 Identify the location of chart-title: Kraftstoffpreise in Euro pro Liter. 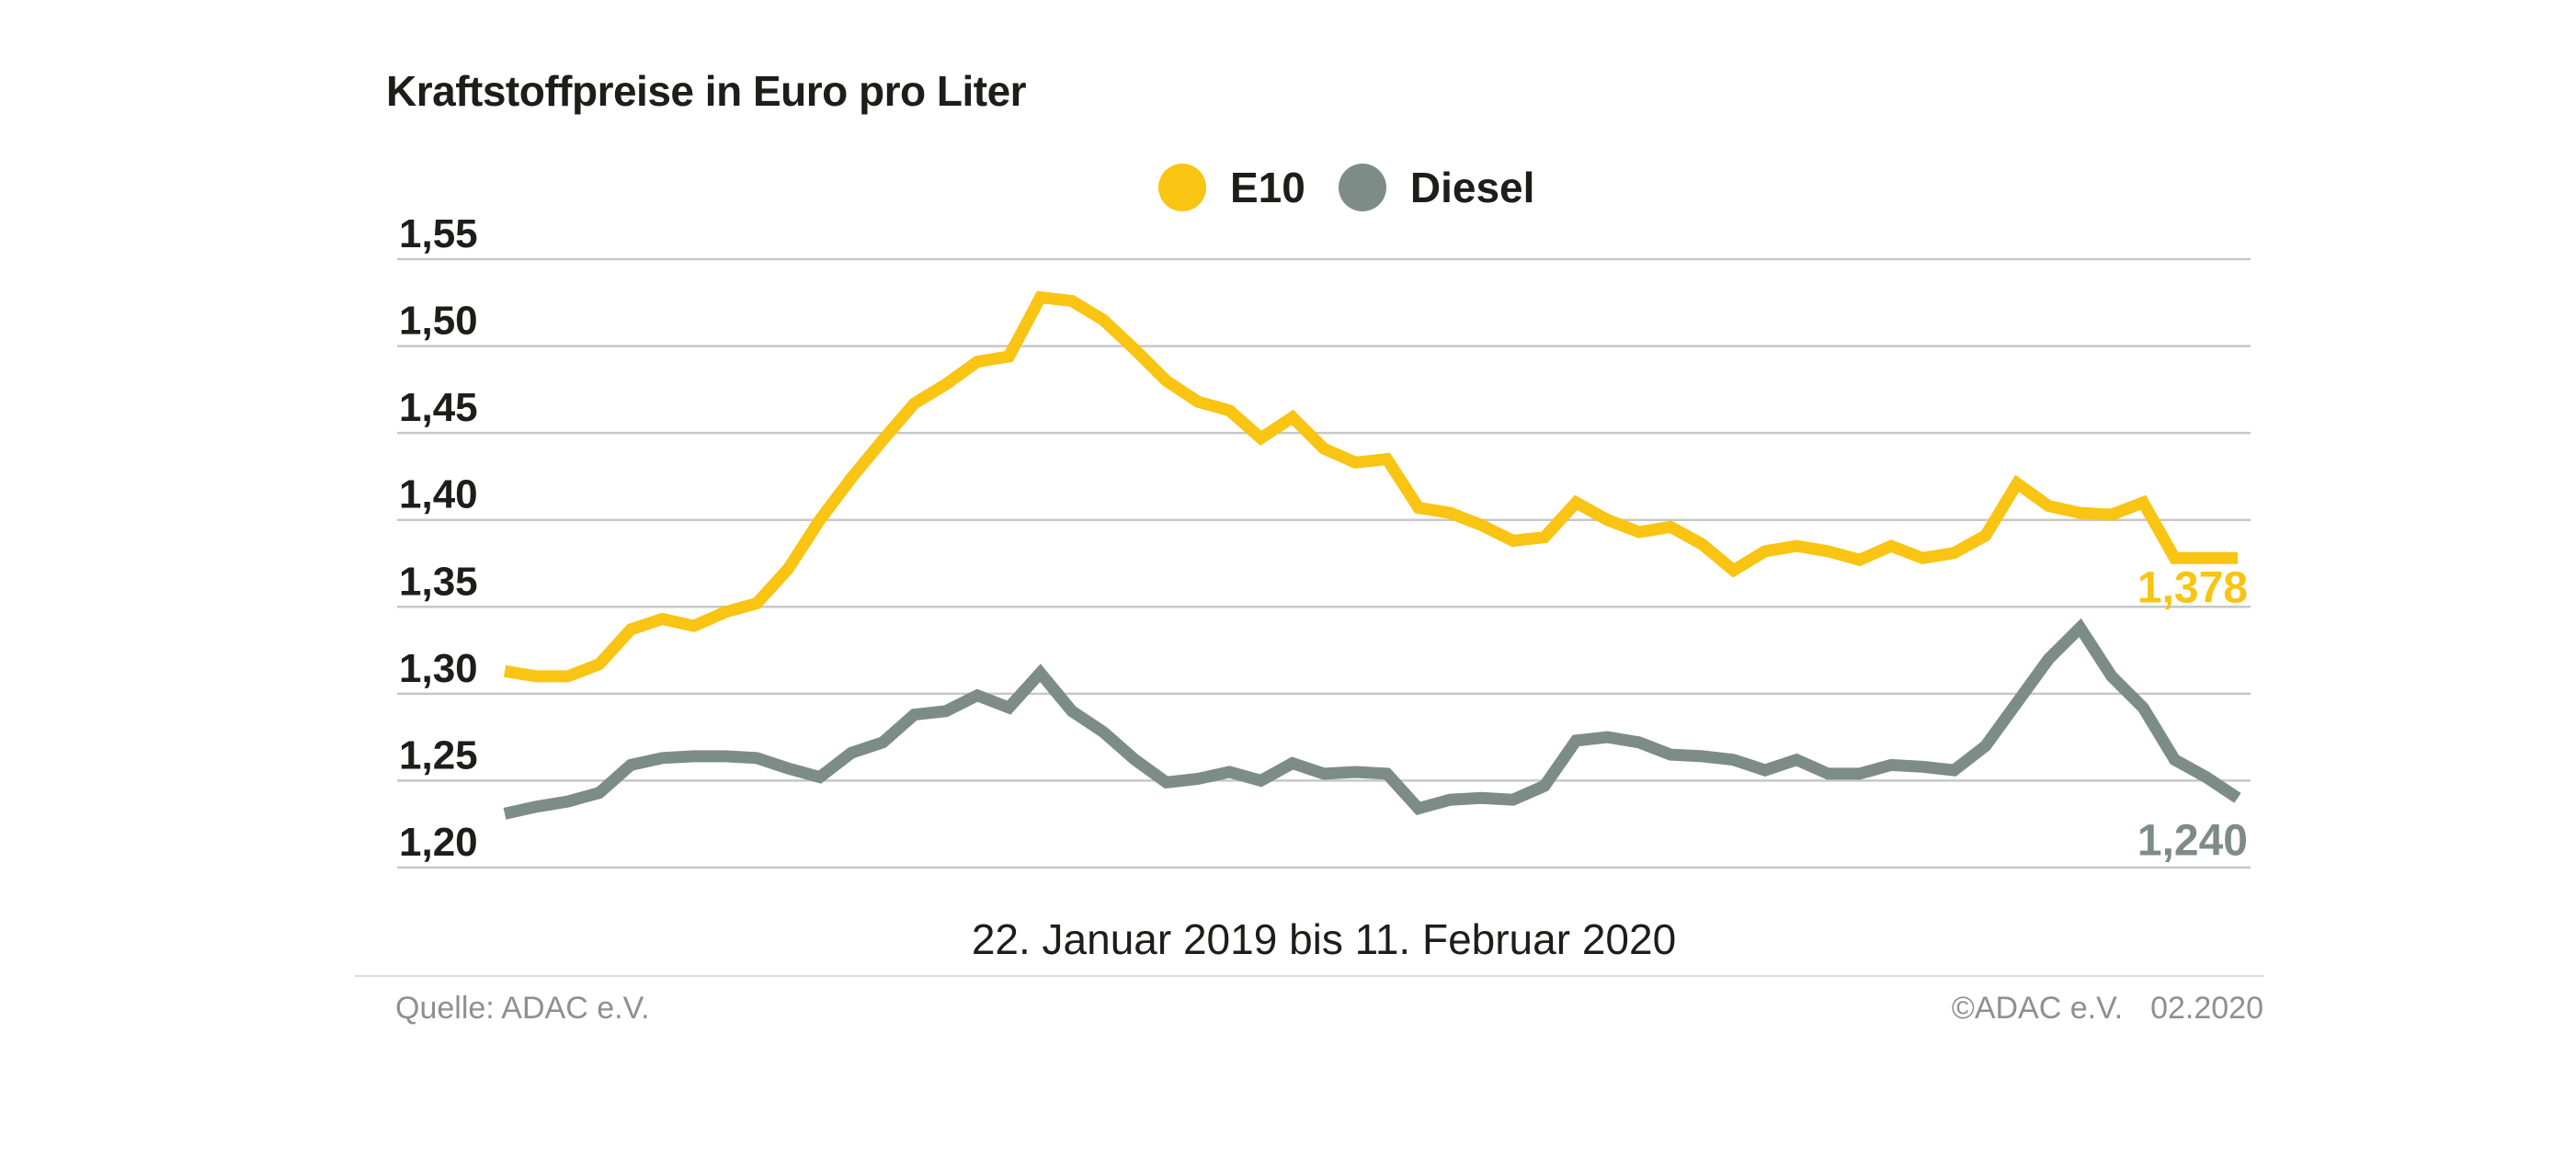
(706, 91).